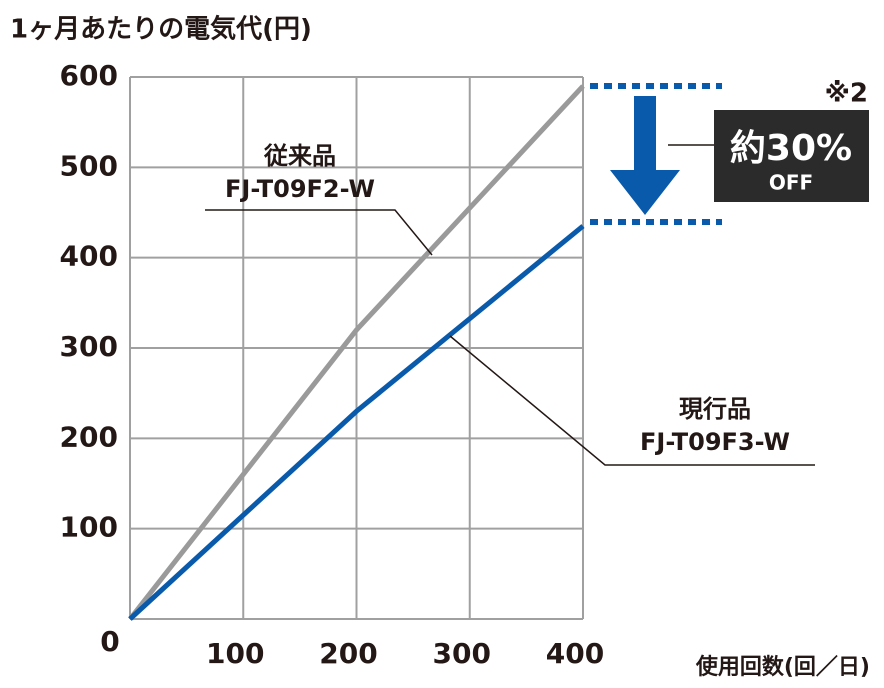 Image resolution: width=884 pixels, height=688 pixels. What do you see at coordinates (109, 641) in the screenshot?
I see `x-tick-label: 0` at bounding box center [109, 641].